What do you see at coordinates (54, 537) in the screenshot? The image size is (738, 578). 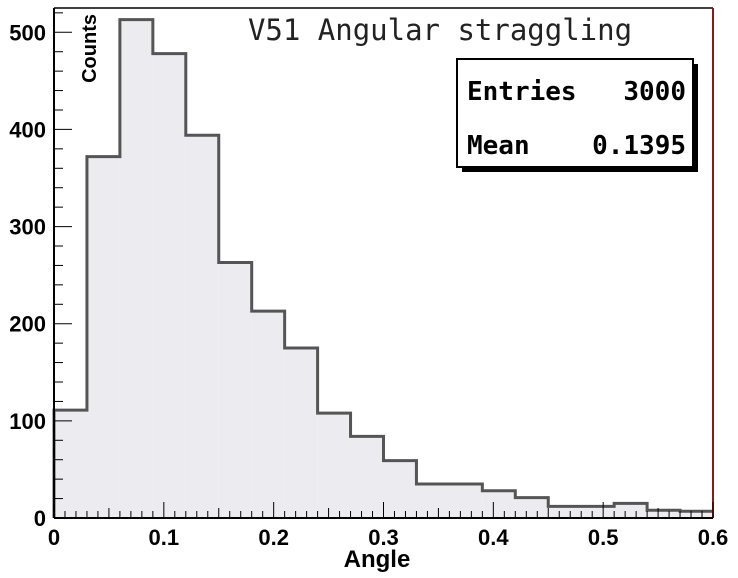 I see `x-tick-label: 0` at bounding box center [54, 537].